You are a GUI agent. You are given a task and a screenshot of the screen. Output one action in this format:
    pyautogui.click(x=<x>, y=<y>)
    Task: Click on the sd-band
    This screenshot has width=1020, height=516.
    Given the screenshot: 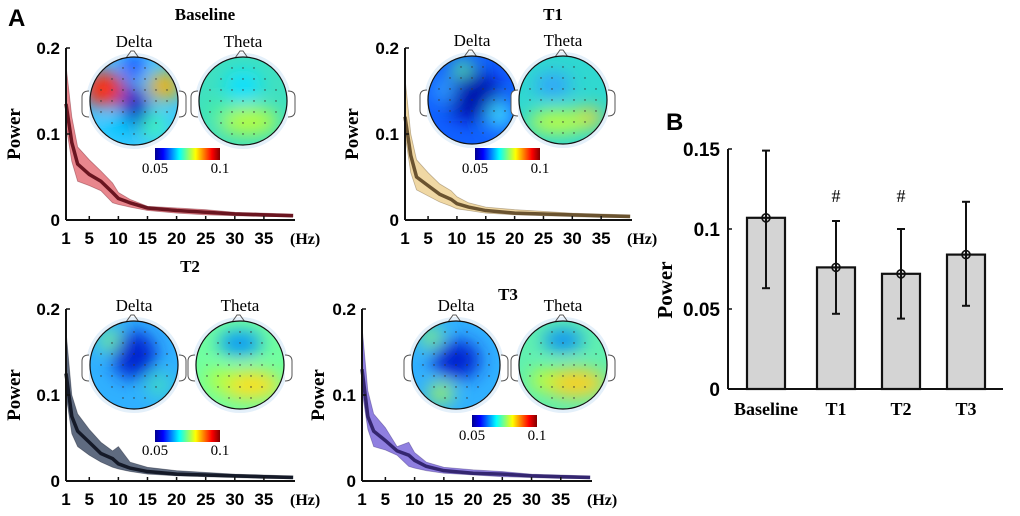 What is the action you would take?
    pyautogui.click(x=517, y=148)
    